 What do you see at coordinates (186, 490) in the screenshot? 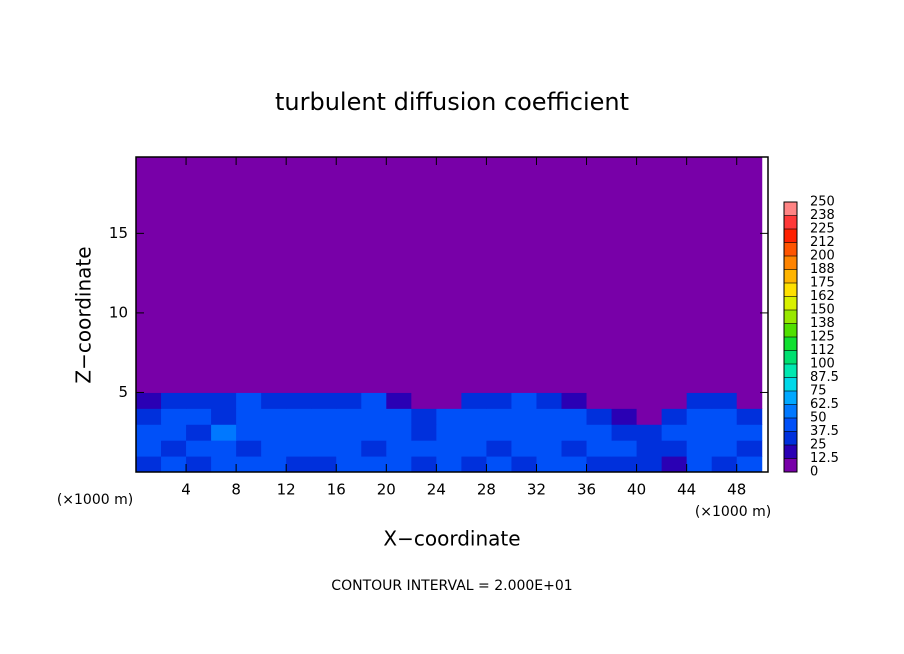
I see `x-tick-label: 4` at bounding box center [186, 490].